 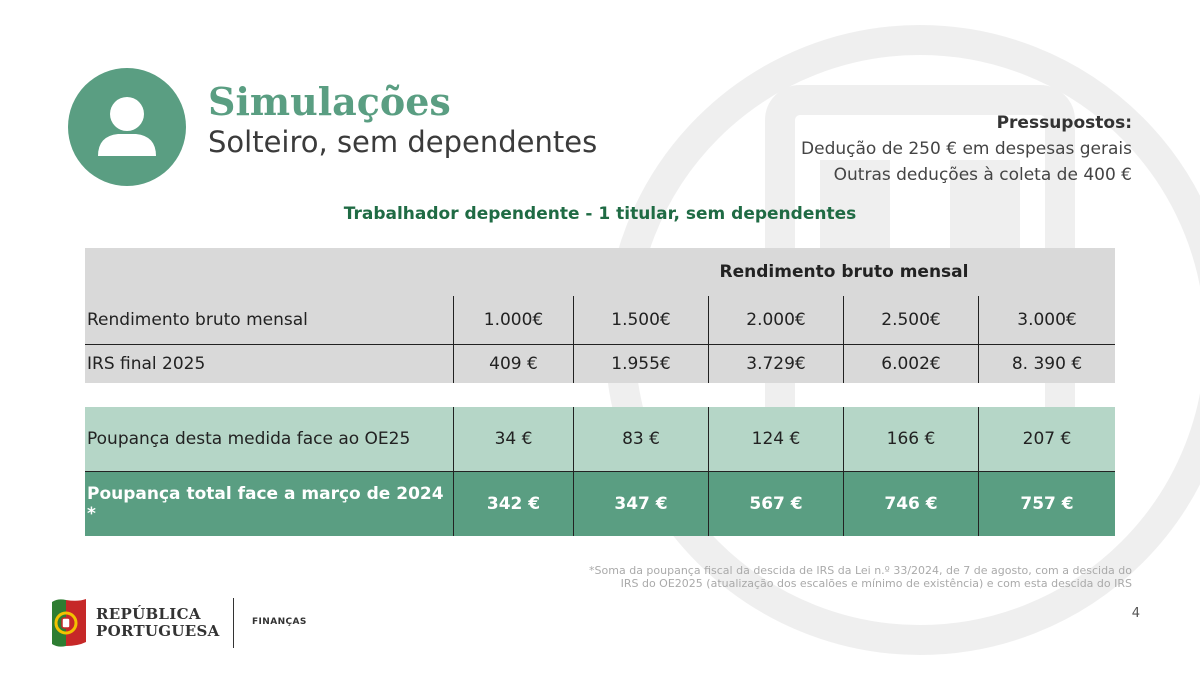 I want to click on table-cell: 3.729€, so click(x=775, y=364).